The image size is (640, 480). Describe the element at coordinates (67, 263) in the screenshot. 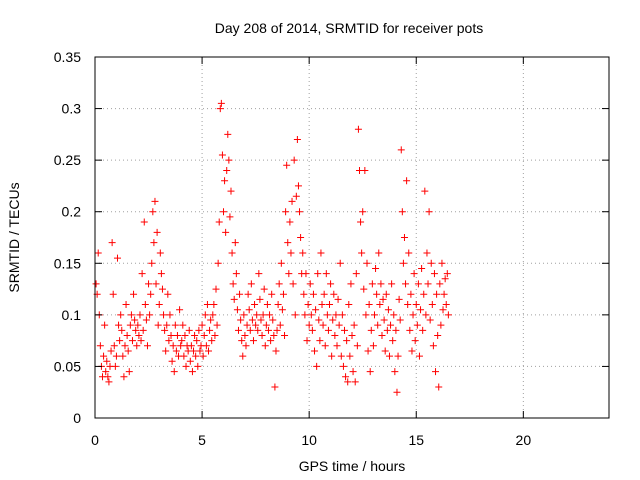

I see `y-tick-label: 0.15` at that location.